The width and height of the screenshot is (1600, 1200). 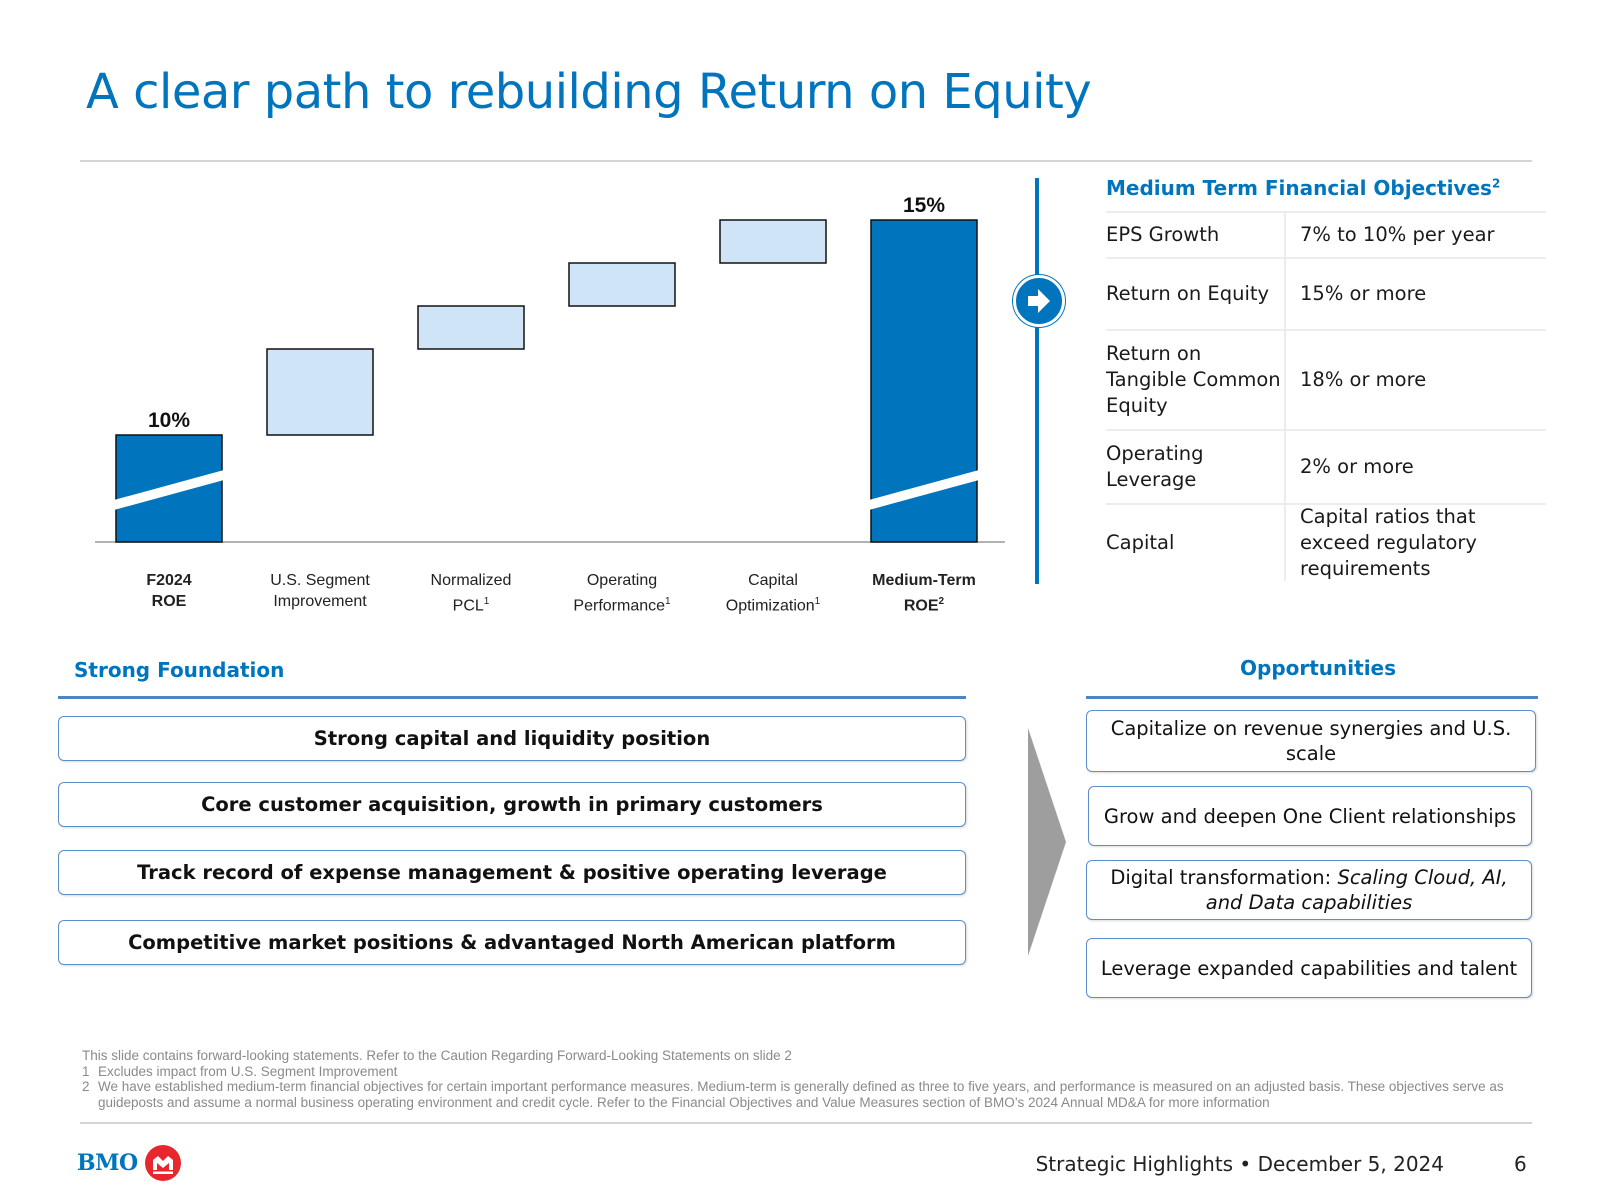 I want to click on objective-value: 2% or more, so click(x=1357, y=466).